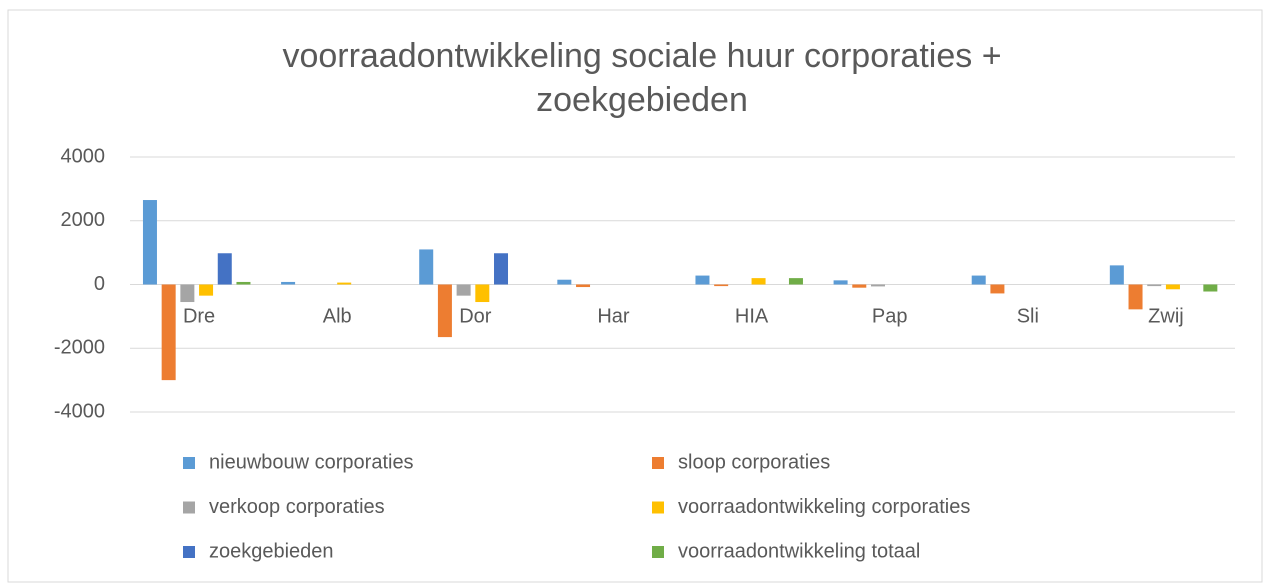 Image resolution: width=1270 pixels, height=584 pixels. What do you see at coordinates (799, 551) in the screenshot?
I see `legend-label: voorraadontwikkeling totaal` at bounding box center [799, 551].